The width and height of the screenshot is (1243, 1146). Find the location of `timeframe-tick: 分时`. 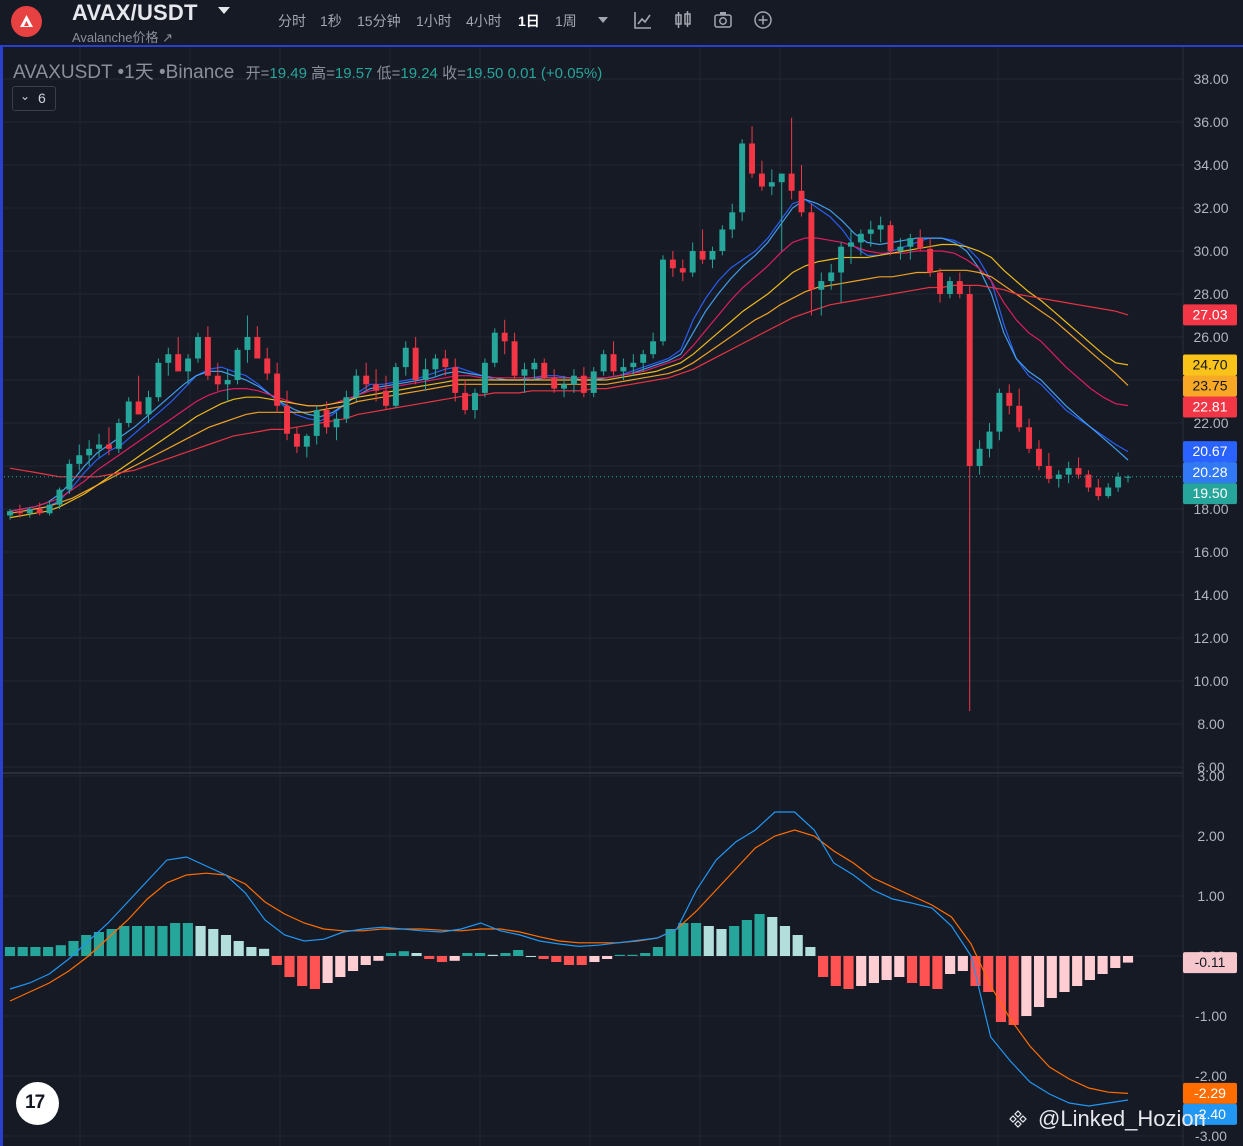

timeframe-tick: 分时 is located at coordinates (292, 21).